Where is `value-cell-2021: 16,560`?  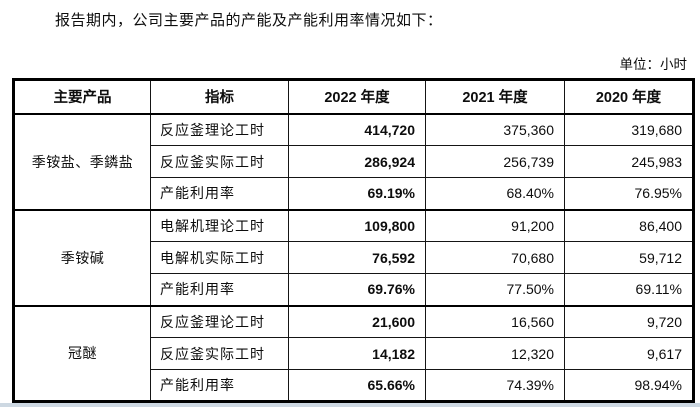 value-cell-2021: 16,560 is located at coordinates (495, 321).